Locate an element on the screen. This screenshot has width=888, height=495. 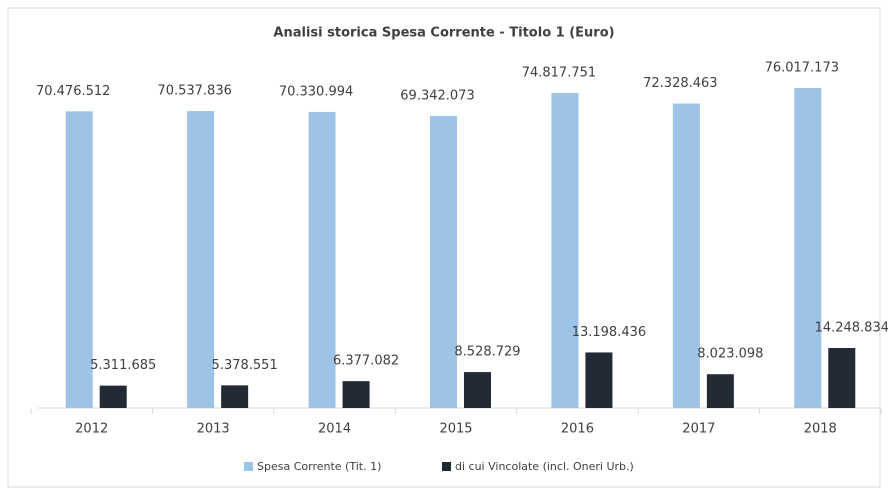
value-label: 70.537.836 is located at coordinates (194, 91).